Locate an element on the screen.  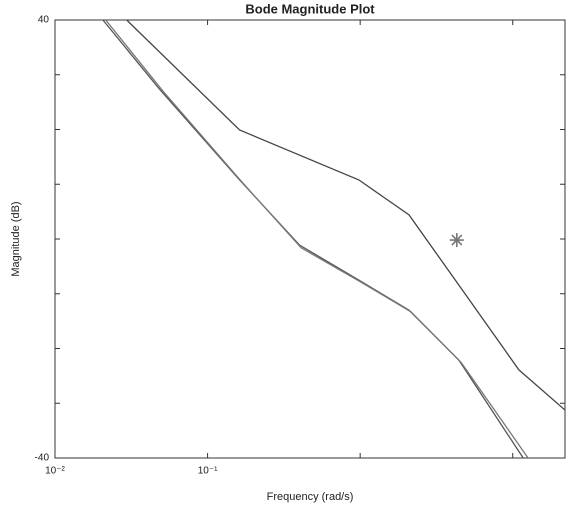
y-tick-label: 40 is located at coordinates (44, 20).